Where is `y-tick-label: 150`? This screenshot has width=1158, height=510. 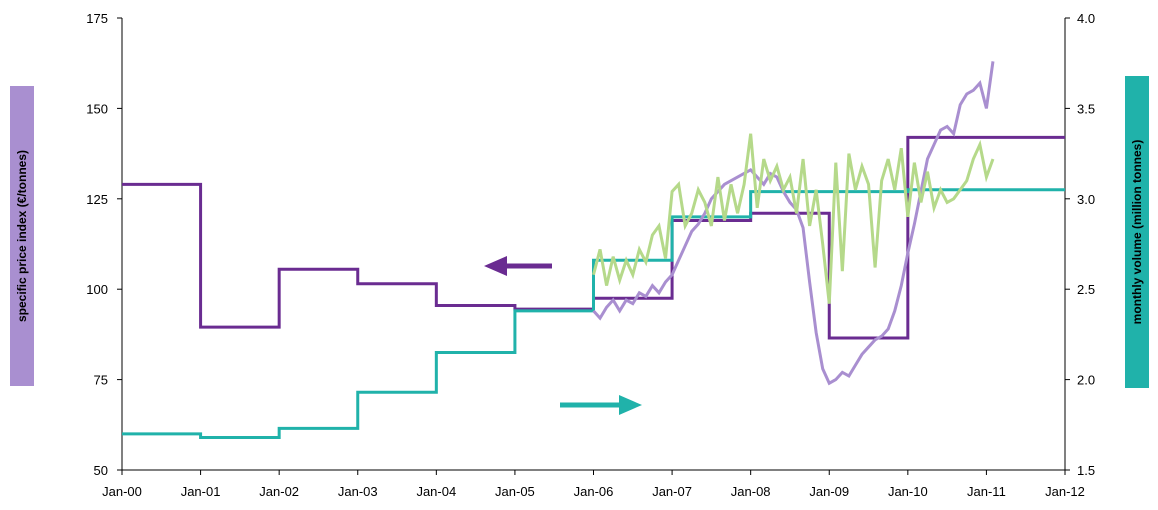
y-tick-label: 150 is located at coordinates (97, 108).